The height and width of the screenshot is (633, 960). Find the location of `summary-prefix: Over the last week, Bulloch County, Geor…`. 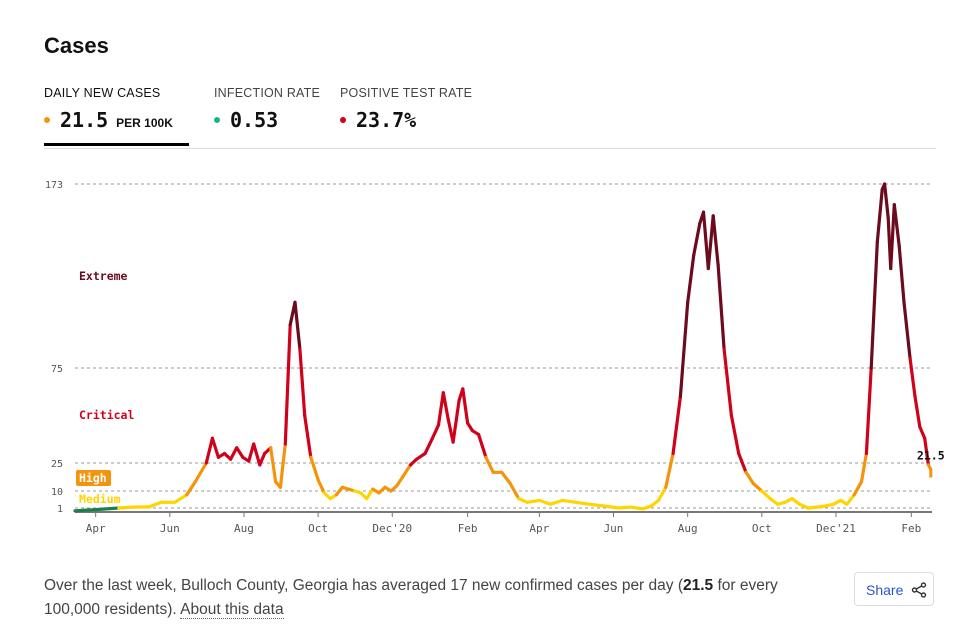

summary-prefix: Over the last week, Bulloch County, Geor… is located at coordinates (363, 585).